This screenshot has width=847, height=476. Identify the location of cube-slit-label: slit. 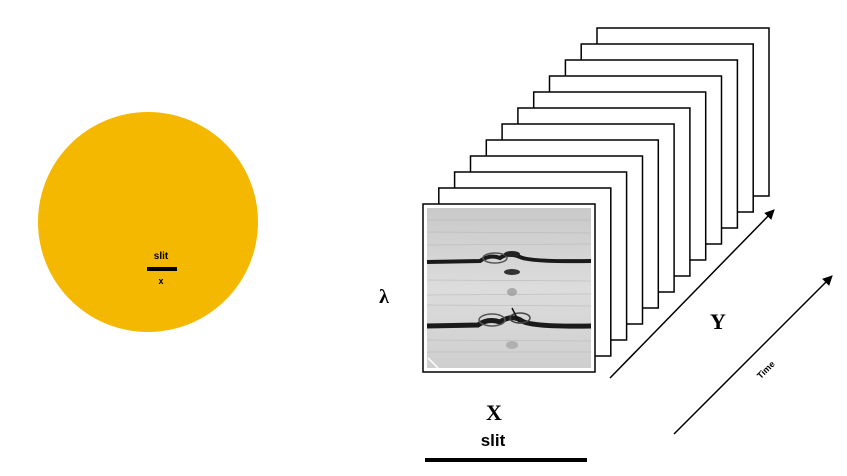
(493, 440).